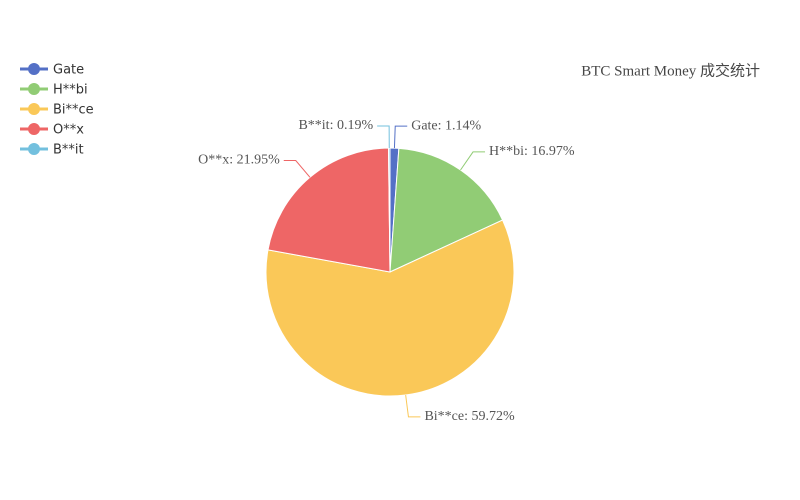  I want to click on legend-text: H**bi, so click(70, 90).